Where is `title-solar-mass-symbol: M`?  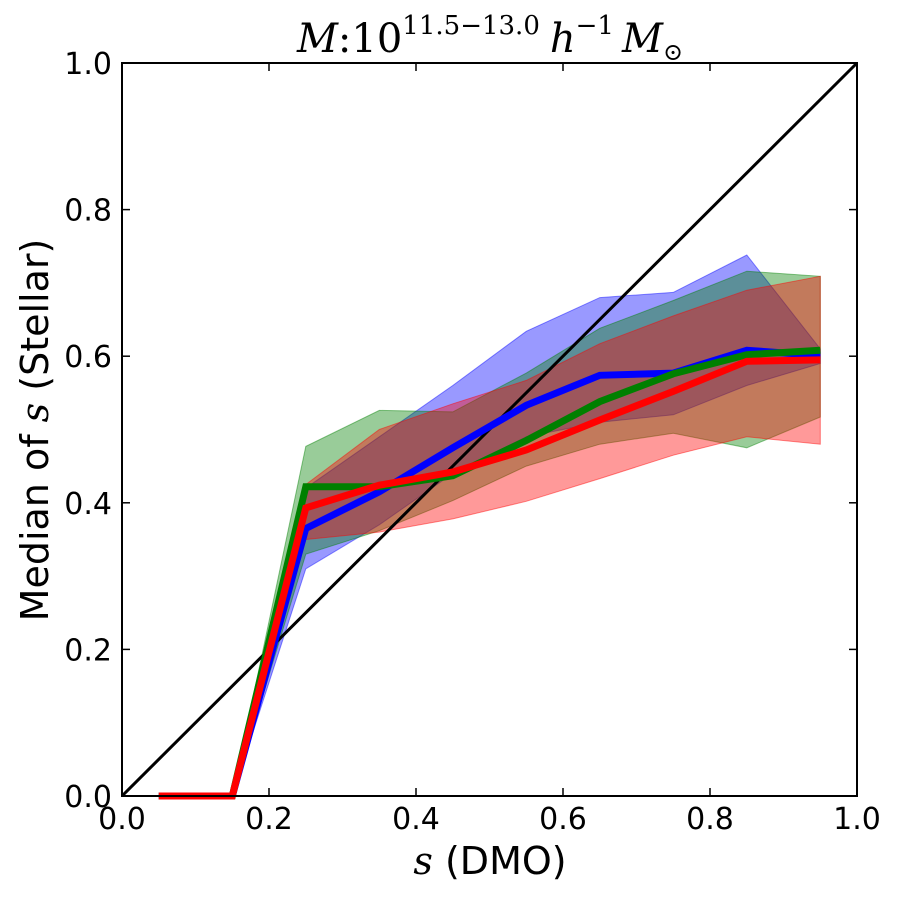 title-solar-mass-symbol: M is located at coordinates (642, 39).